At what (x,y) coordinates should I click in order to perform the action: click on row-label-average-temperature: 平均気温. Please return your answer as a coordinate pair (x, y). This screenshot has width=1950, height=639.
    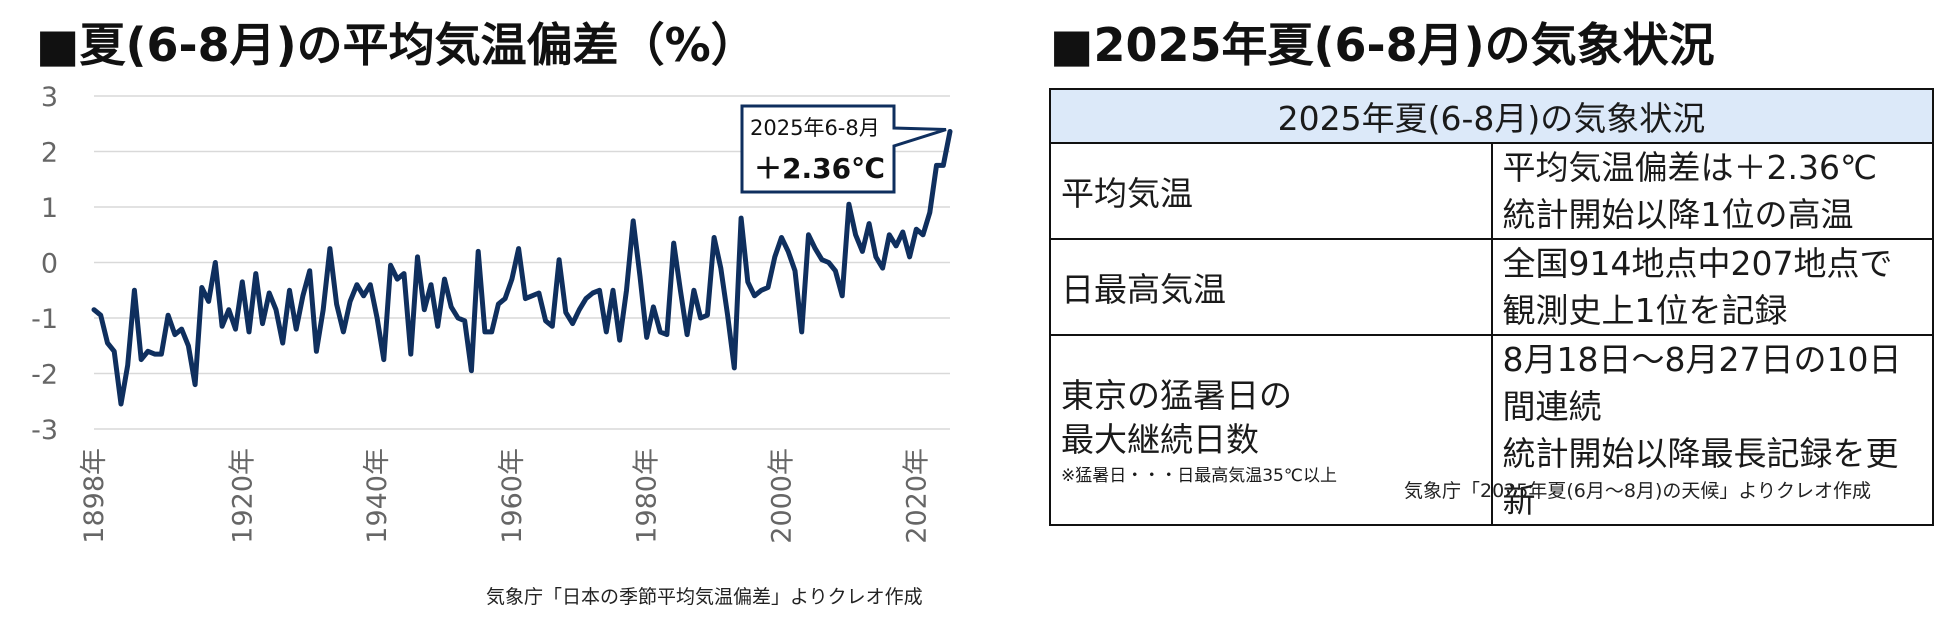
    Looking at the image, I should click on (1271, 191).